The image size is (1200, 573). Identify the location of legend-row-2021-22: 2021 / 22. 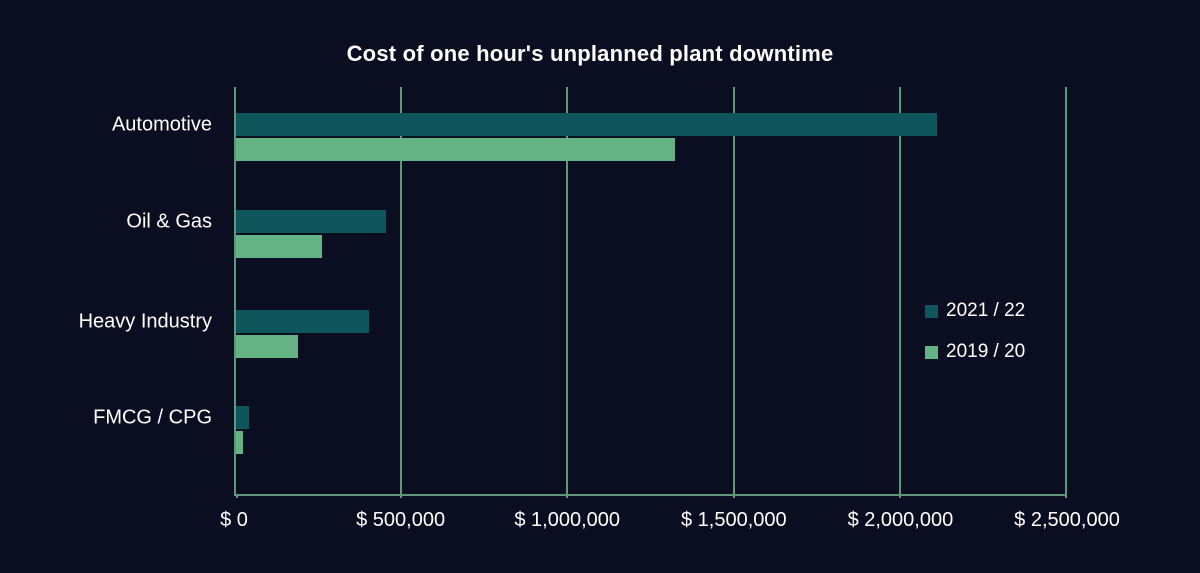
(975, 311).